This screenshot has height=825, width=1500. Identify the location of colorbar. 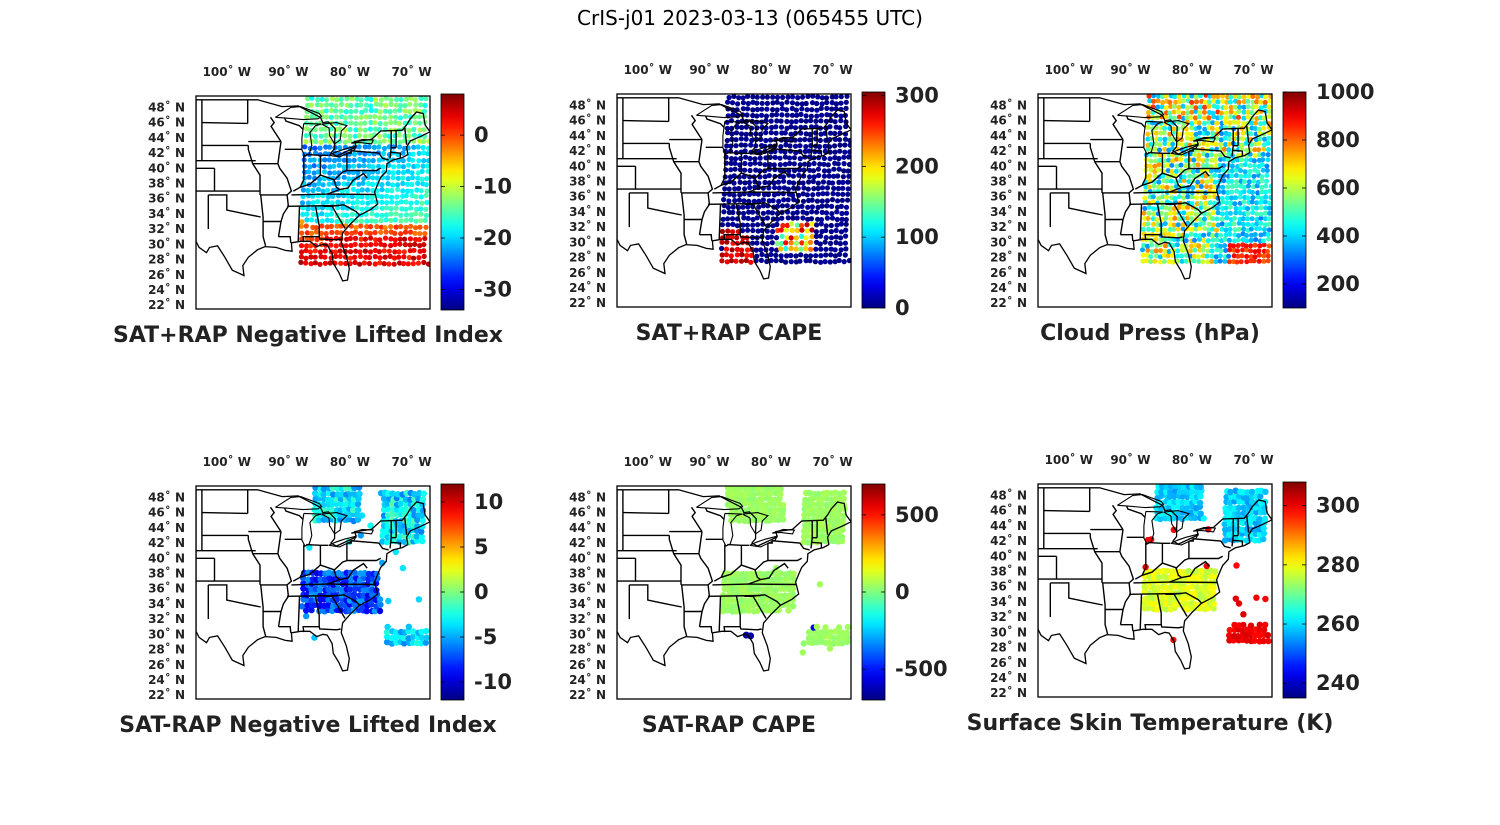
(1294, 590).